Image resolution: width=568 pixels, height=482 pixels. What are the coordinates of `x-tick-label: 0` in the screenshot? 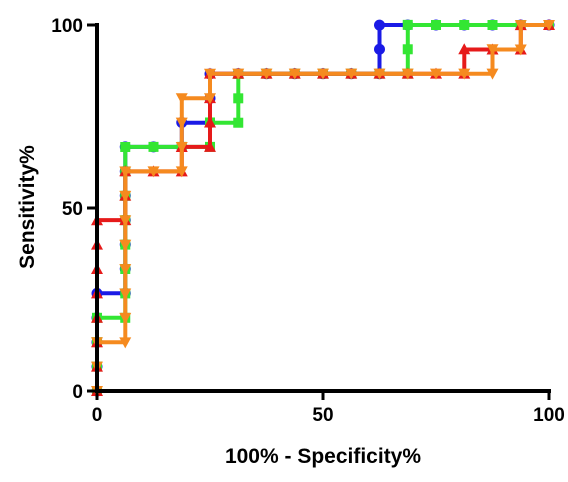 It's located at (97, 415).